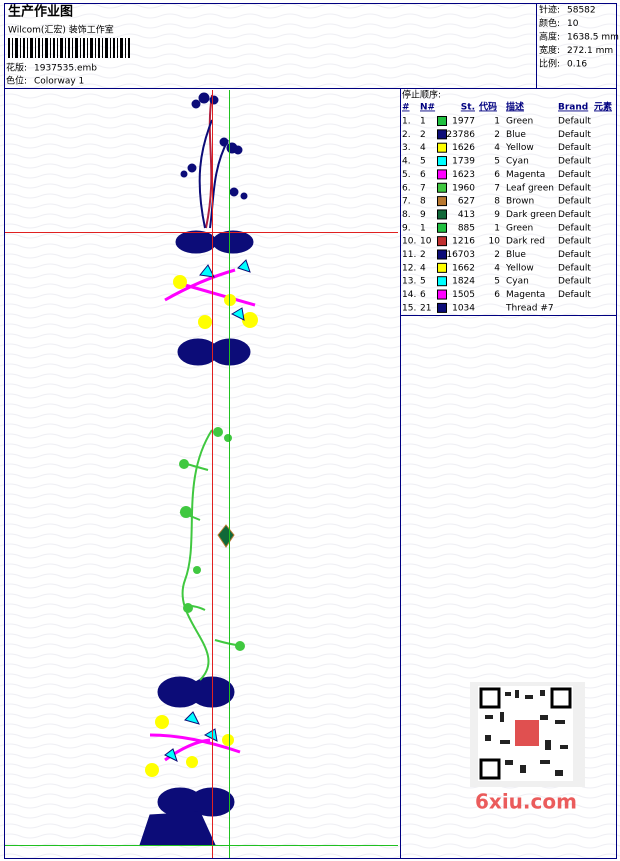 The width and height of the screenshot is (620, 861). What do you see at coordinates (497, 215) in the screenshot?
I see `code: 9` at bounding box center [497, 215].